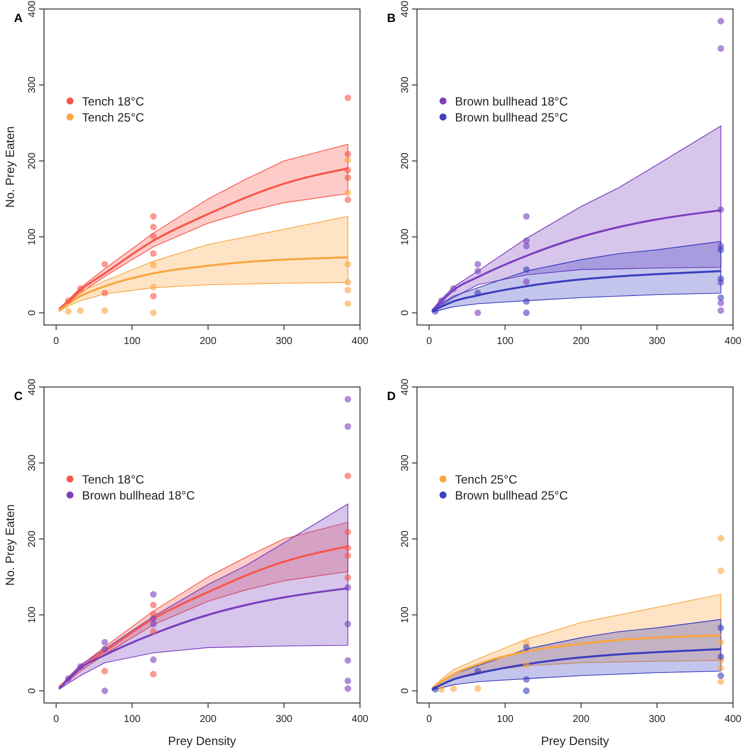 The image size is (747, 748). Describe the element at coordinates (18, 396) in the screenshot. I see `chart-title: C` at that location.